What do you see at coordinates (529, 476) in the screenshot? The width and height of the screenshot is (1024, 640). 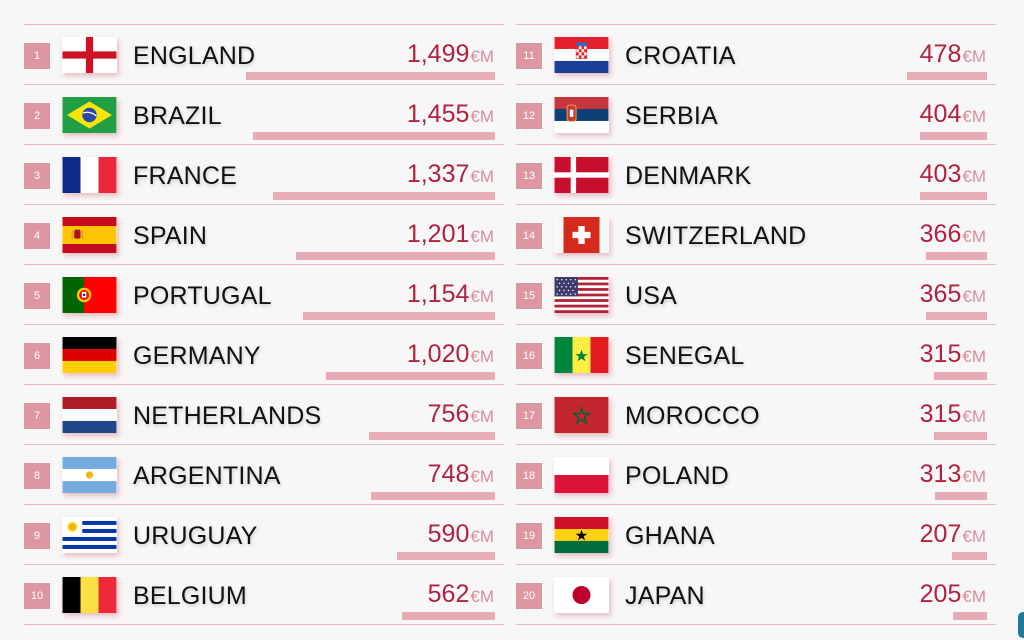 I see `rank-badge: 18` at bounding box center [529, 476].